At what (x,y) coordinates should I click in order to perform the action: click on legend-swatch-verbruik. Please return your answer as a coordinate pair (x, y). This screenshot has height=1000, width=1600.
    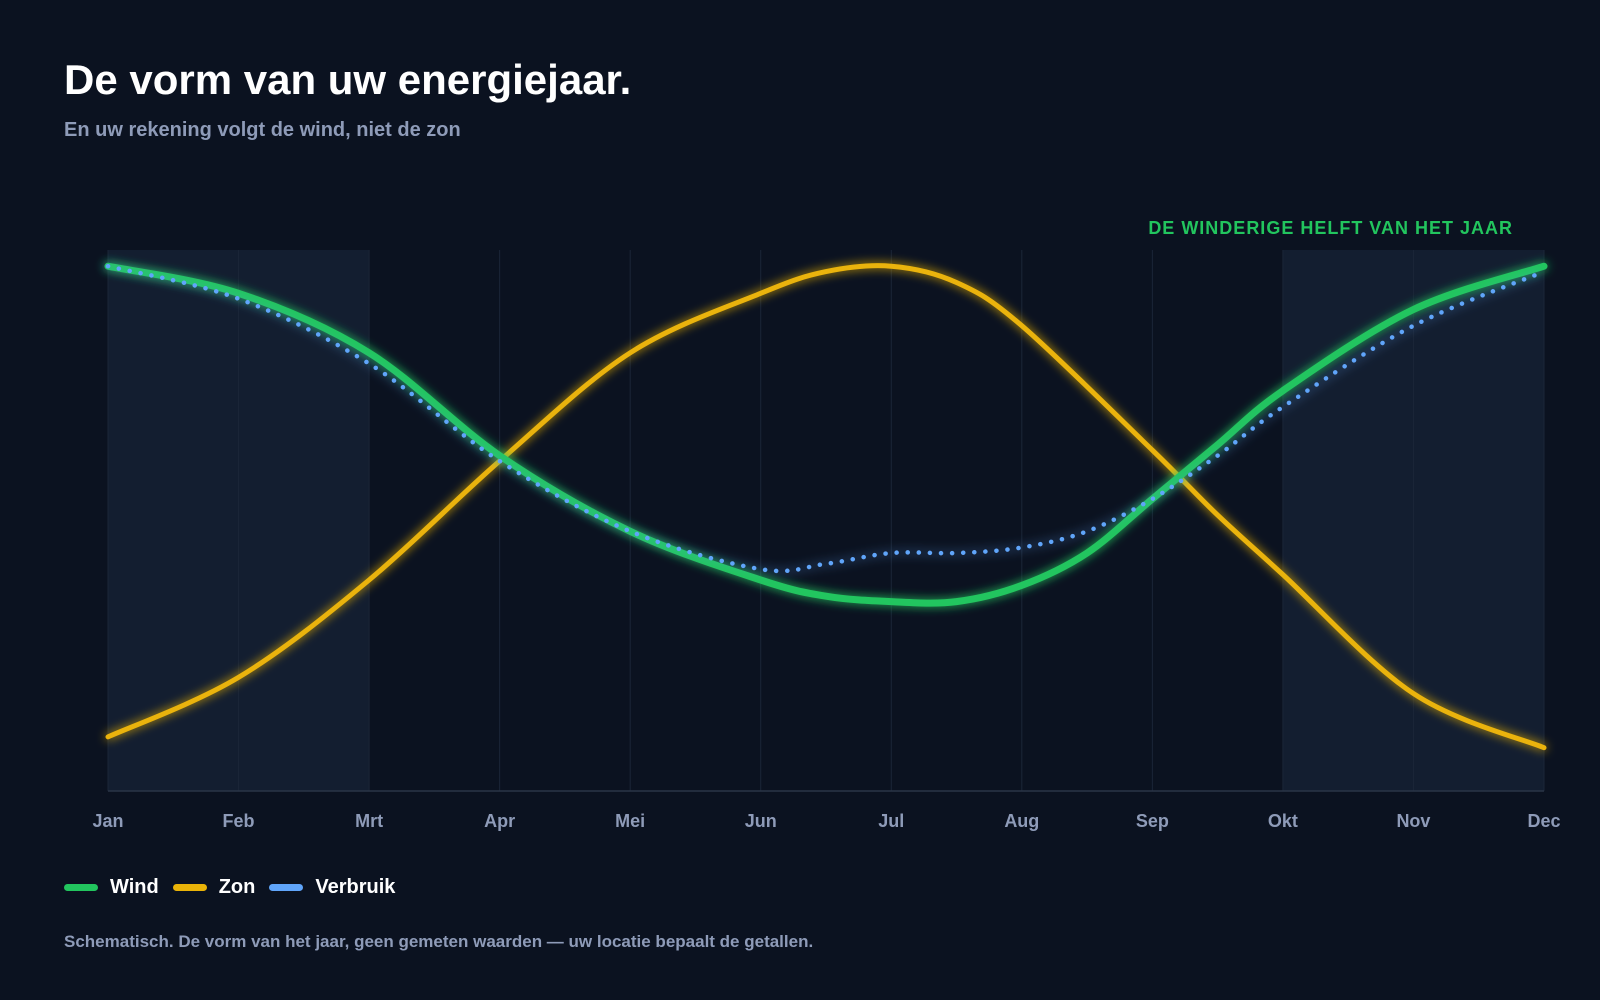
    Looking at the image, I should click on (286, 887).